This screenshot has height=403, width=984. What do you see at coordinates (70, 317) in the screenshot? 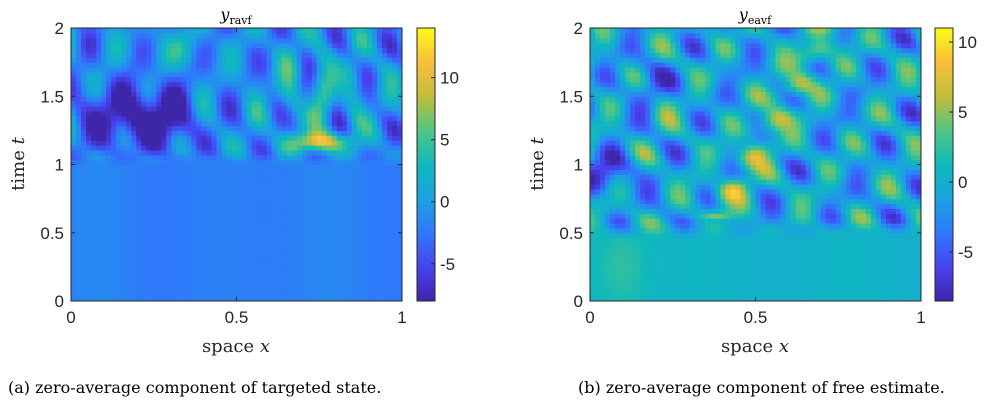
I see `x-tick-label: 0` at bounding box center [70, 317].